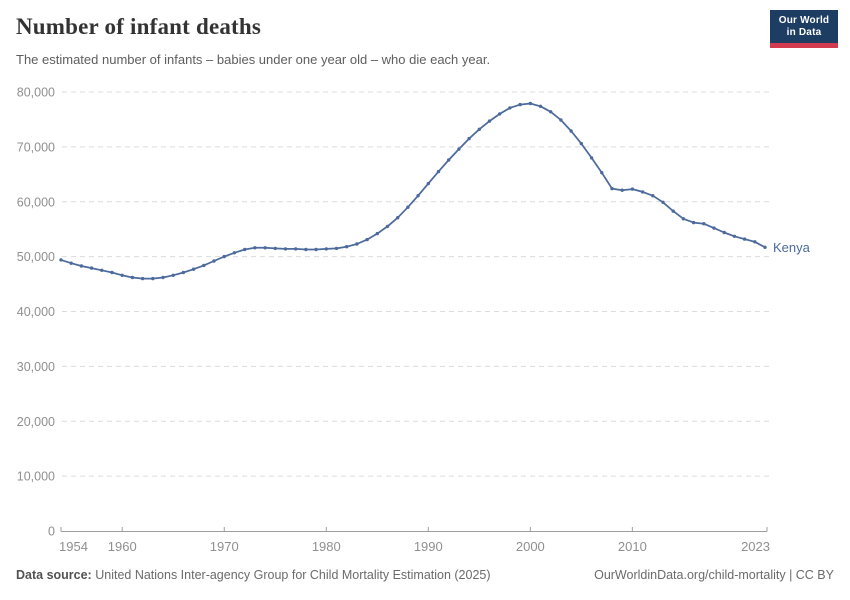 This screenshot has width=850, height=600. Describe the element at coordinates (36, 477) in the screenshot. I see `y-tick-label: 10,000` at that location.